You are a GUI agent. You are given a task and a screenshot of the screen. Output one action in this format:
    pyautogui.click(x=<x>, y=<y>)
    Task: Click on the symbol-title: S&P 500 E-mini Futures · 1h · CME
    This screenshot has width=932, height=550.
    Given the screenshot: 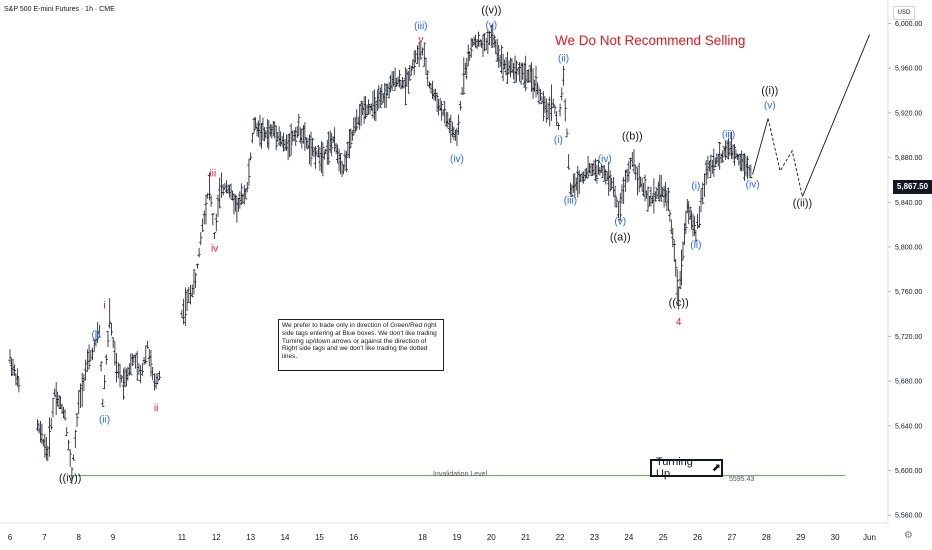 What is the action you would take?
    pyautogui.click(x=59, y=9)
    